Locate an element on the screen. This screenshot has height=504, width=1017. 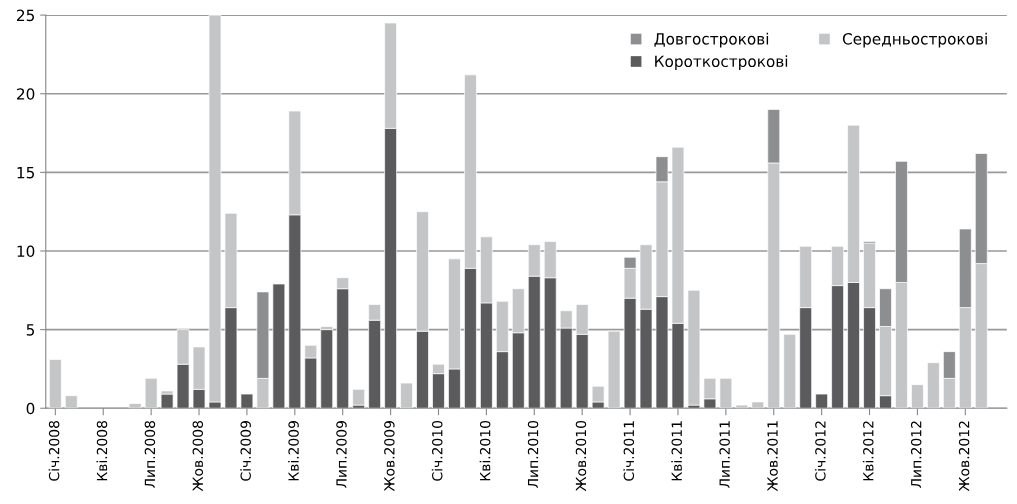
x-tick-label: Кві.2012 is located at coordinates (868, 451).